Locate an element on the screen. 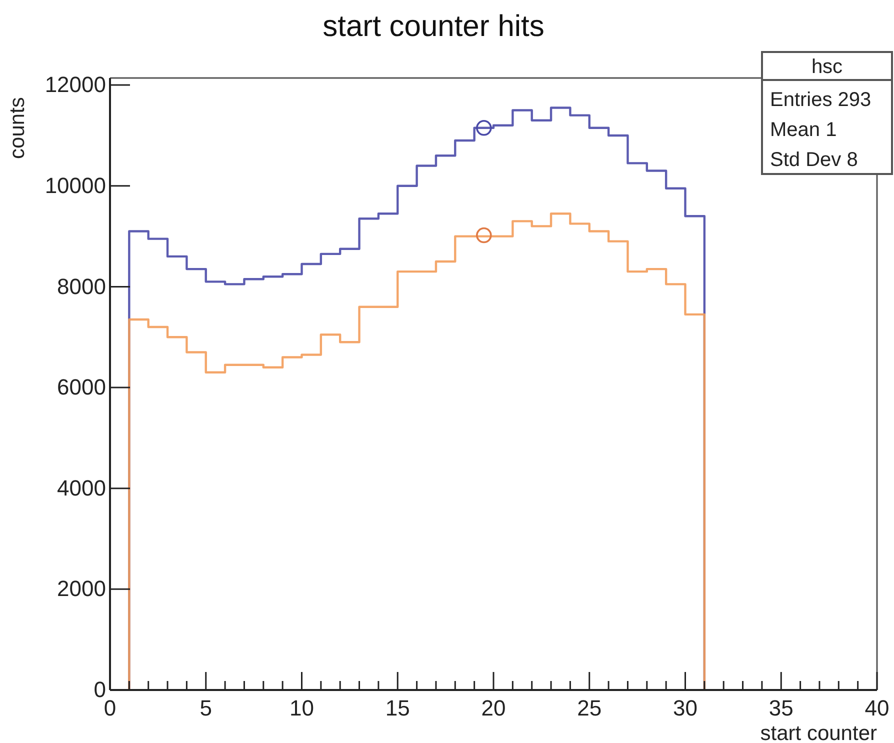 This screenshot has width=894, height=743. x-tick-label: 5 is located at coordinates (206, 708).